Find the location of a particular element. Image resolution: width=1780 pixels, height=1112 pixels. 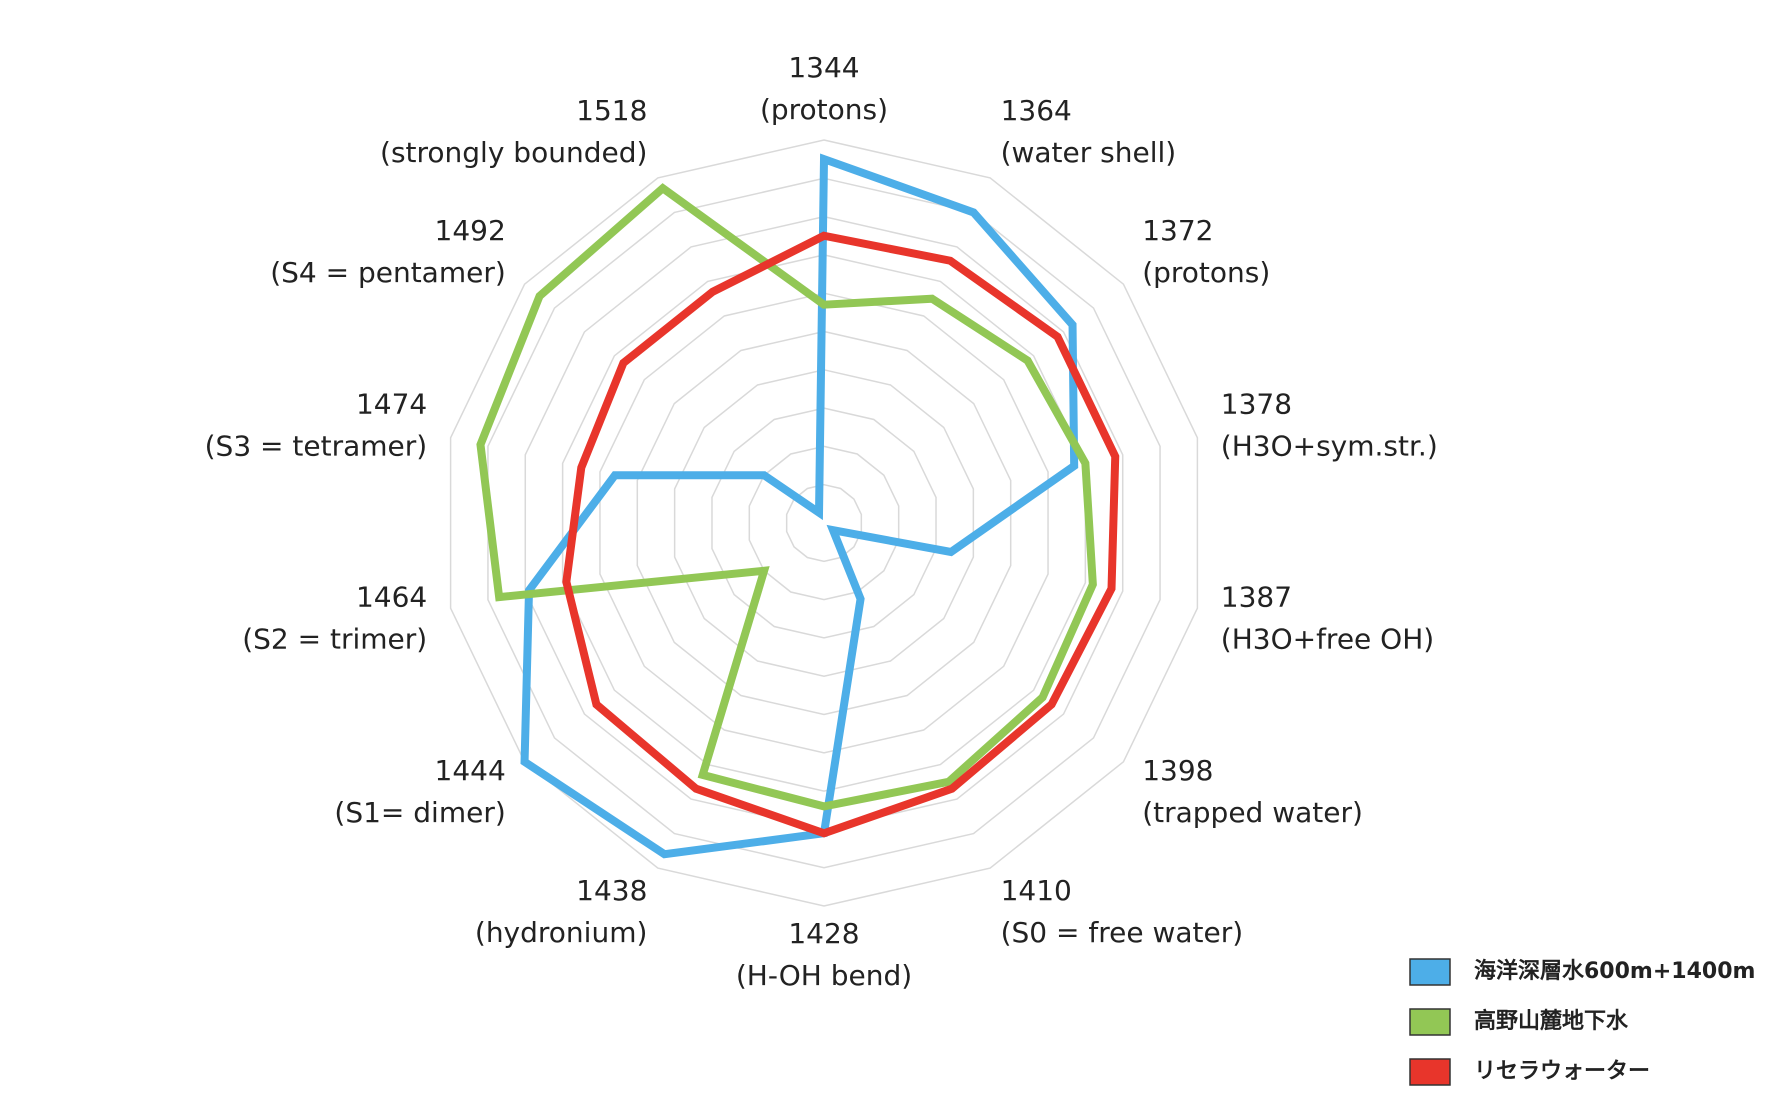

axis-label: 1518 is located at coordinates (611, 110).